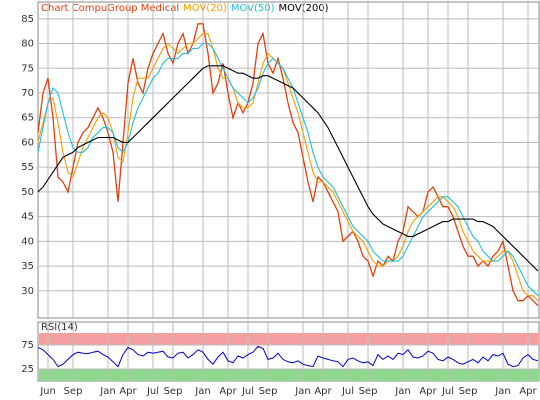 The image size is (540, 400). What do you see at coordinates (59, 327) in the screenshot?
I see `rsi-label: RSI(14)` at bounding box center [59, 327].